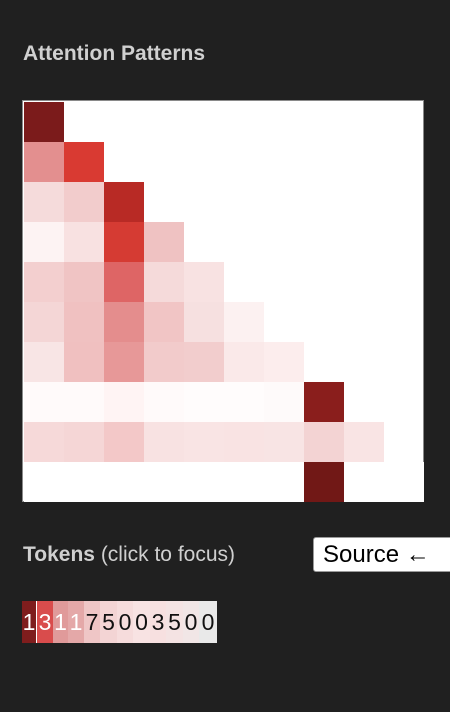 This screenshot has height=712, width=450. I want to click on attention-direction-select: Source ←, so click(381, 554).